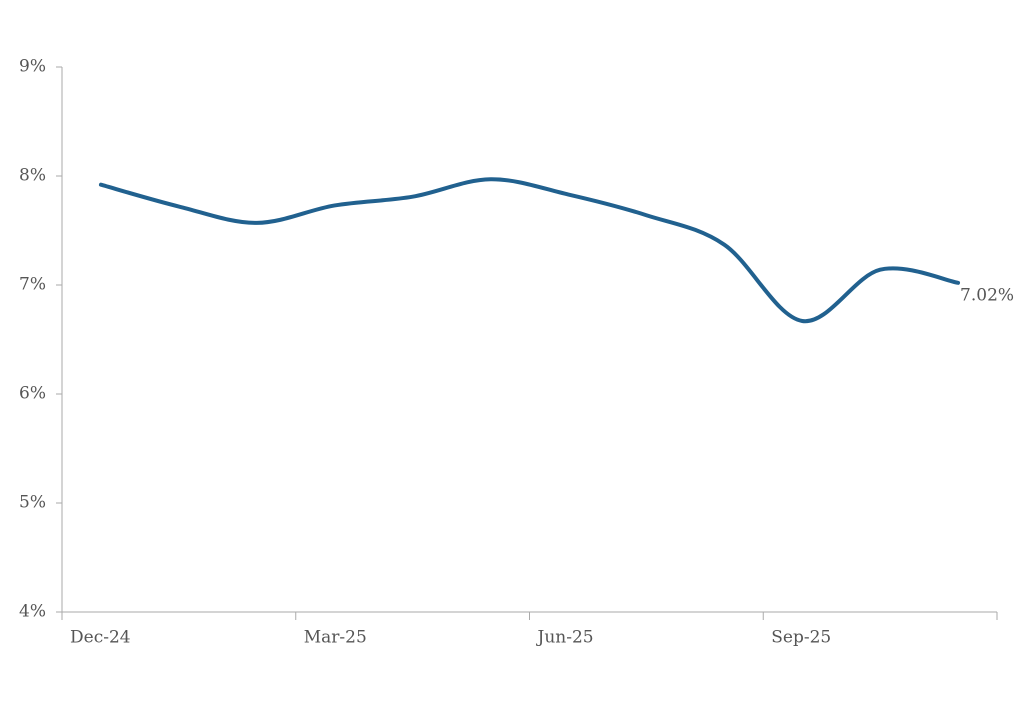  Describe the element at coordinates (100, 638) in the screenshot. I see `x-tick-label: Dec-24` at that location.